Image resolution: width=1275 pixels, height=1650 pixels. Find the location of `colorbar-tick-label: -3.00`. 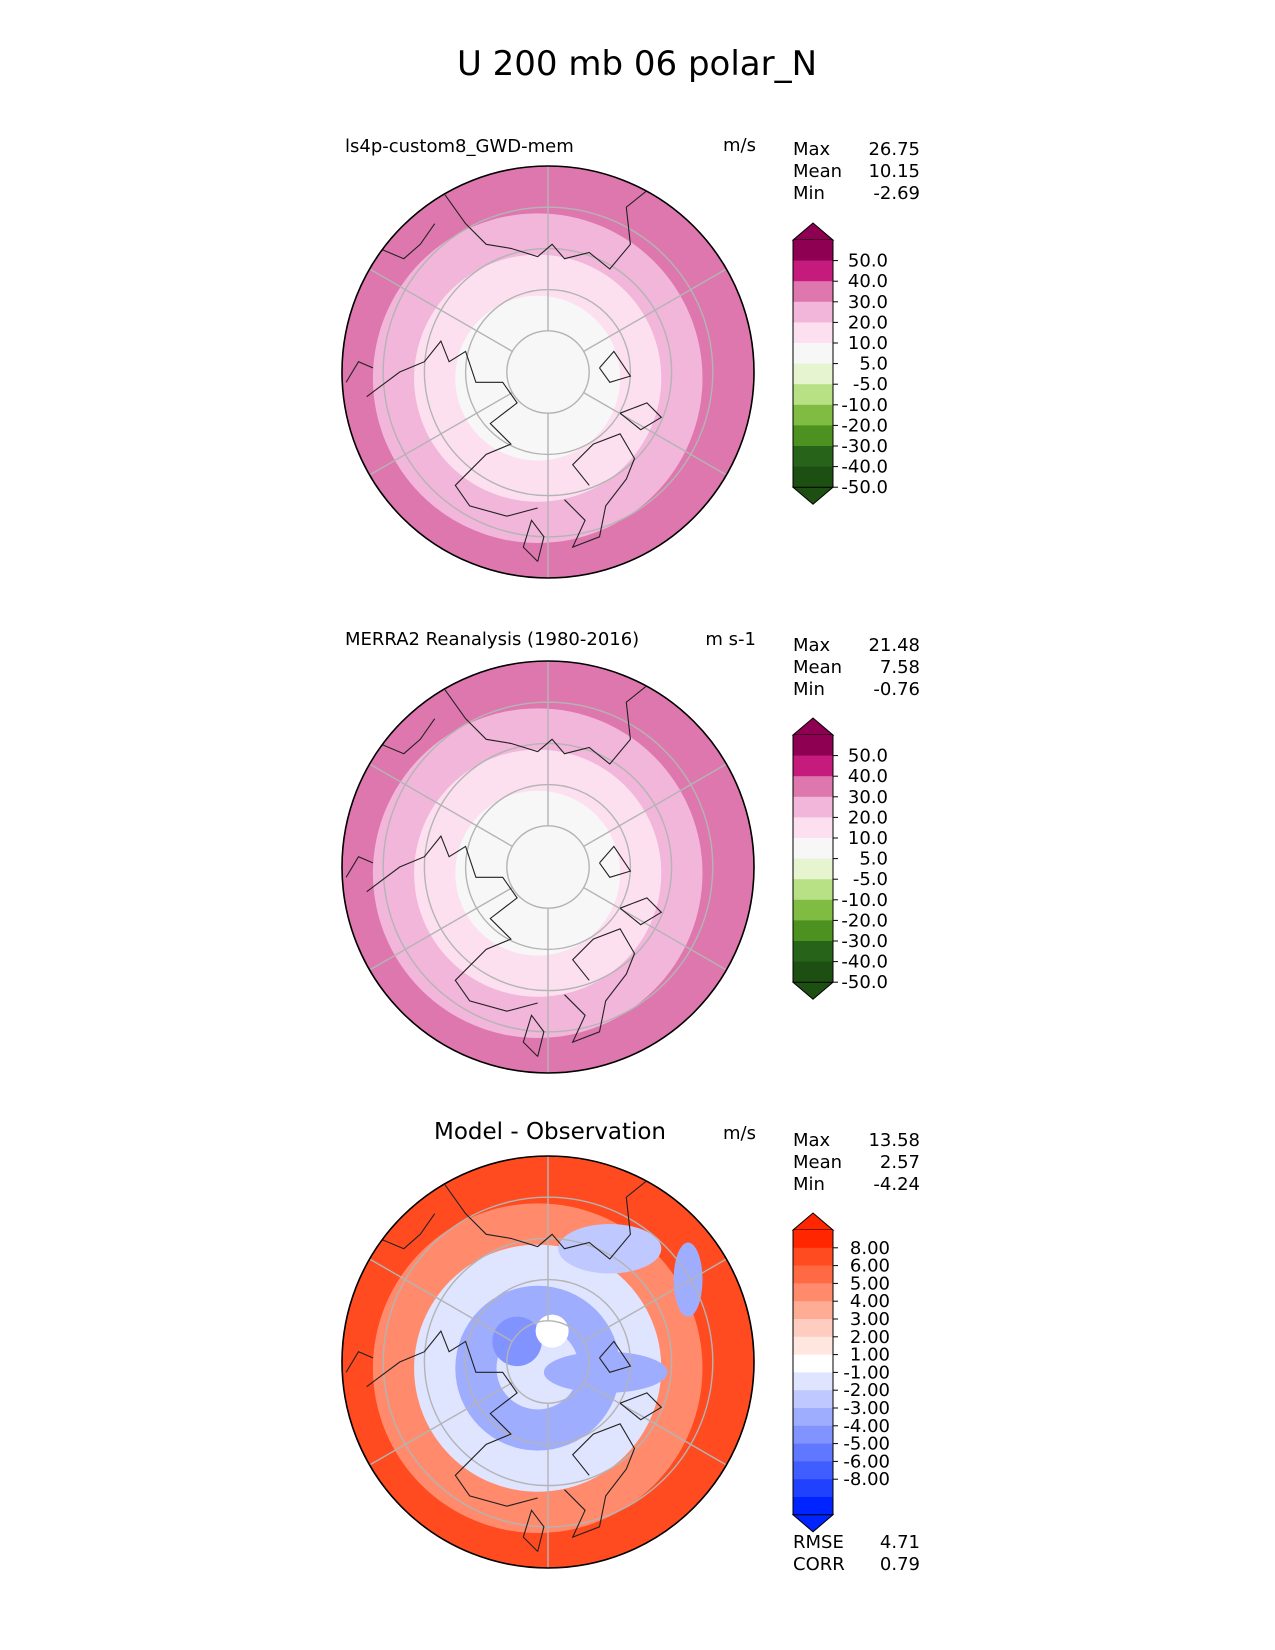

colorbar-tick-label: -3.00 is located at coordinates (866, 1408).